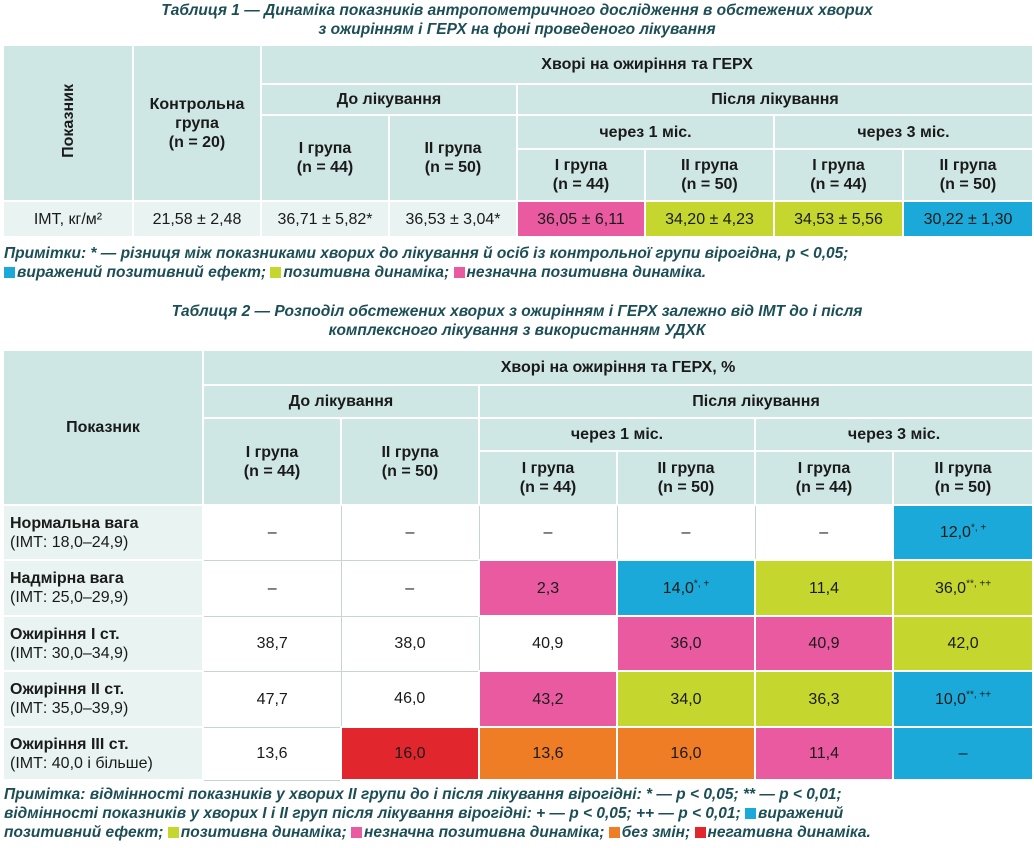 This screenshot has height=848, width=1034. Describe the element at coordinates (962, 588) in the screenshot. I see `table2-cell: 36,0**, ++` at that location.